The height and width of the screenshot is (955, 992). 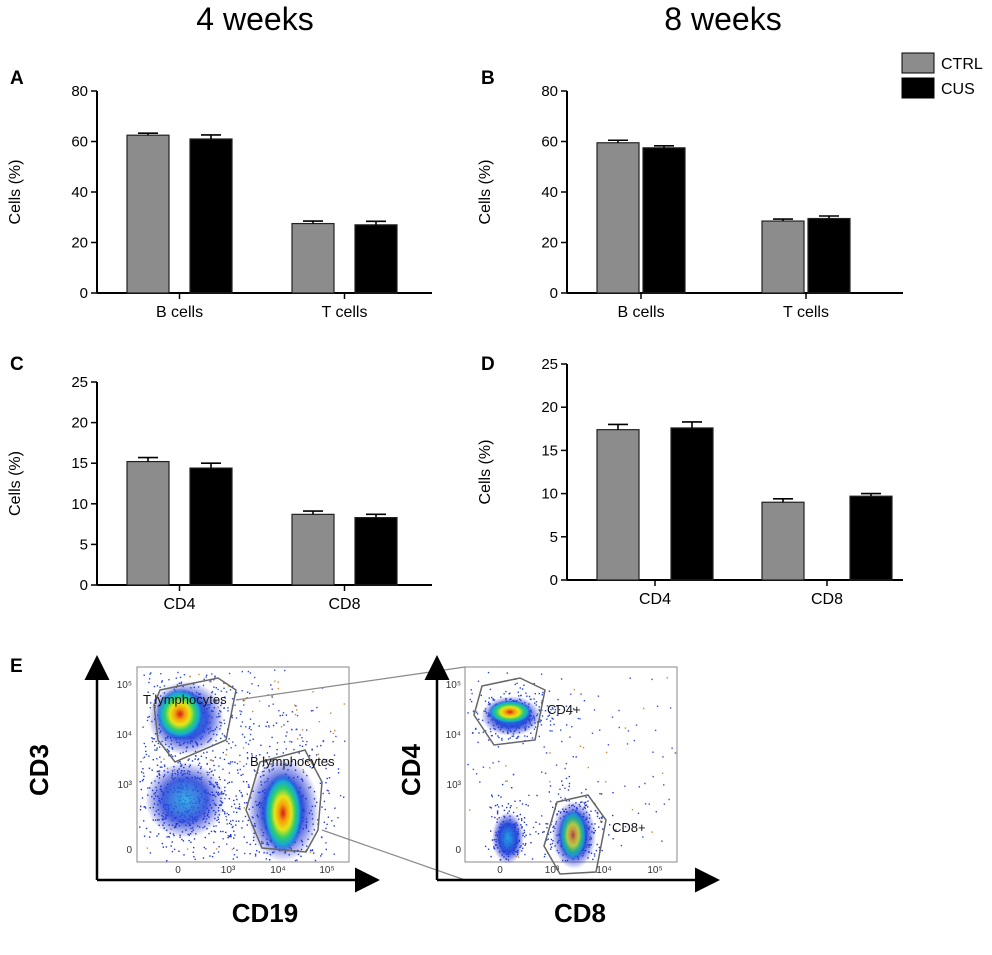 I want to click on legend-label-ctrl: CTRL, so click(x=962, y=64).